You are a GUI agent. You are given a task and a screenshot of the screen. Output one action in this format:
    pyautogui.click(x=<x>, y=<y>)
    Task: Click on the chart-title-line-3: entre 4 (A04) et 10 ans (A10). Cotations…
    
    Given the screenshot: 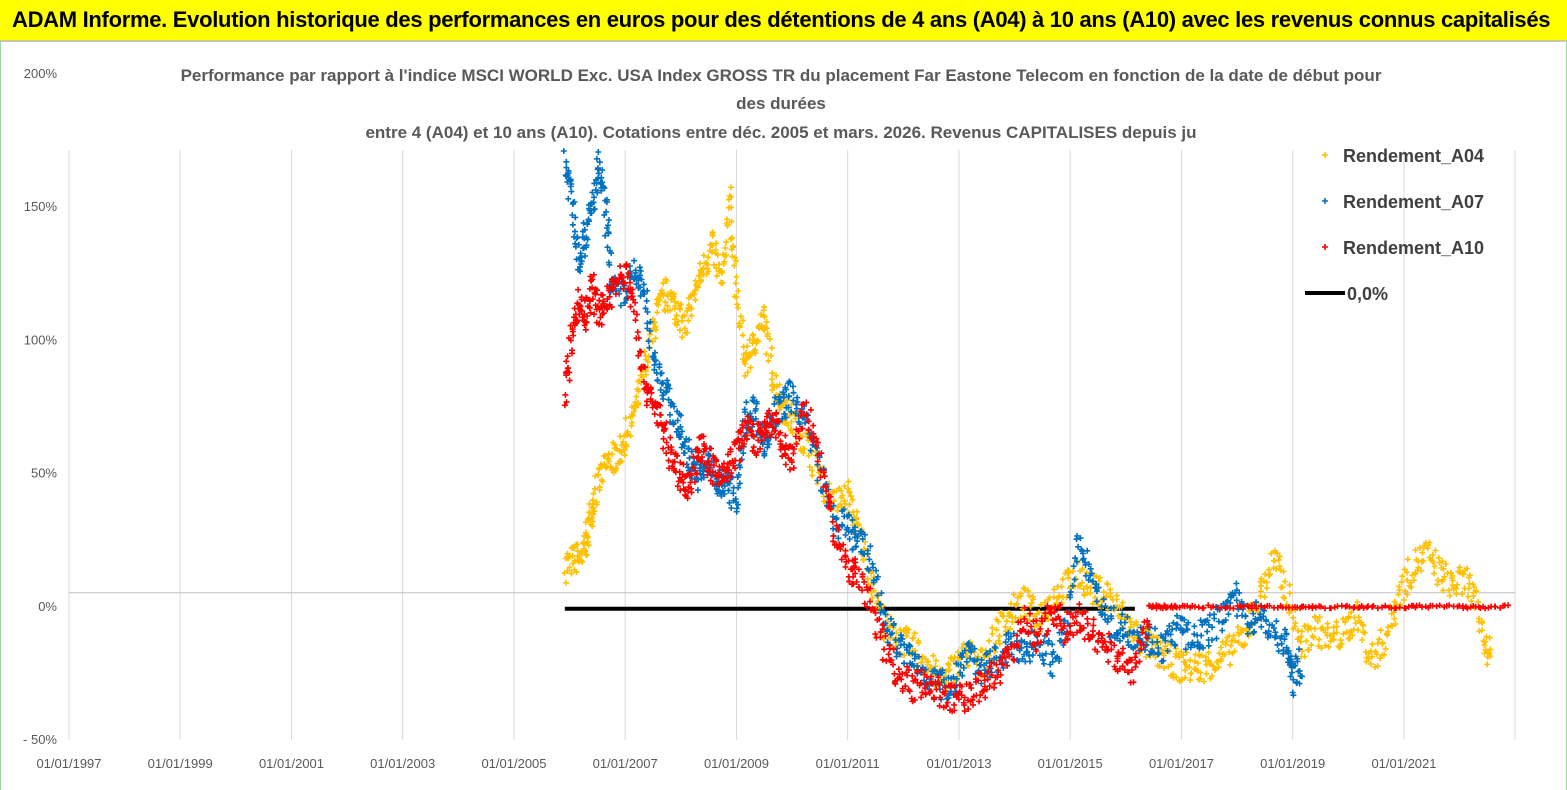 What is the action you would take?
    pyautogui.click(x=780, y=132)
    